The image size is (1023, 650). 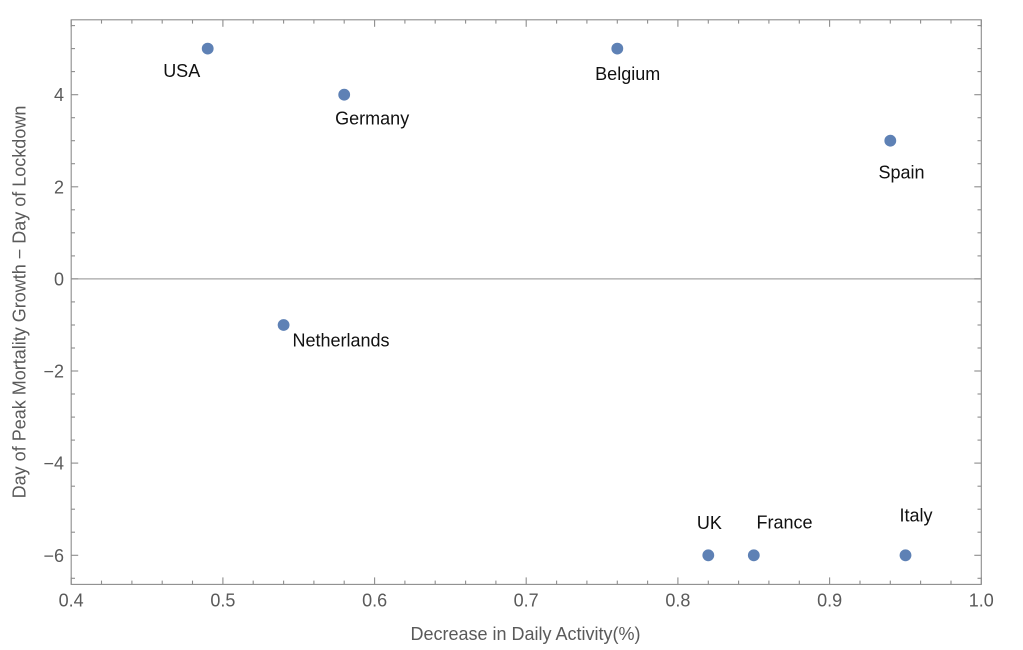 I want to click on svg-text: 0.7, so click(x=526, y=600).